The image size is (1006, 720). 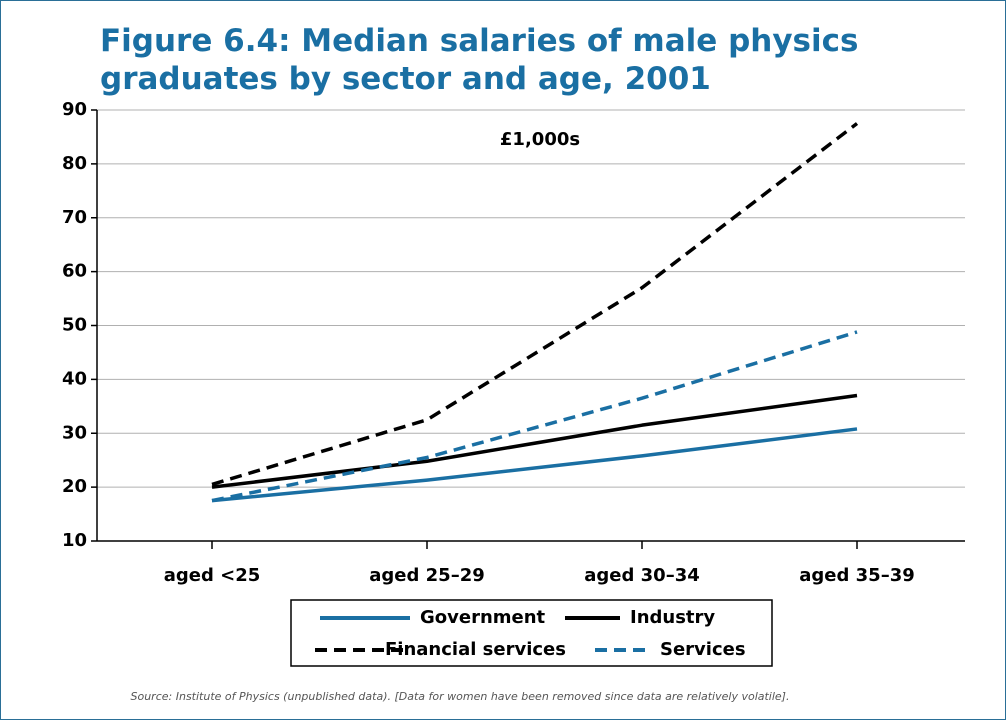 What do you see at coordinates (74, 325) in the screenshot?
I see `y-tick-label: 50` at bounding box center [74, 325].